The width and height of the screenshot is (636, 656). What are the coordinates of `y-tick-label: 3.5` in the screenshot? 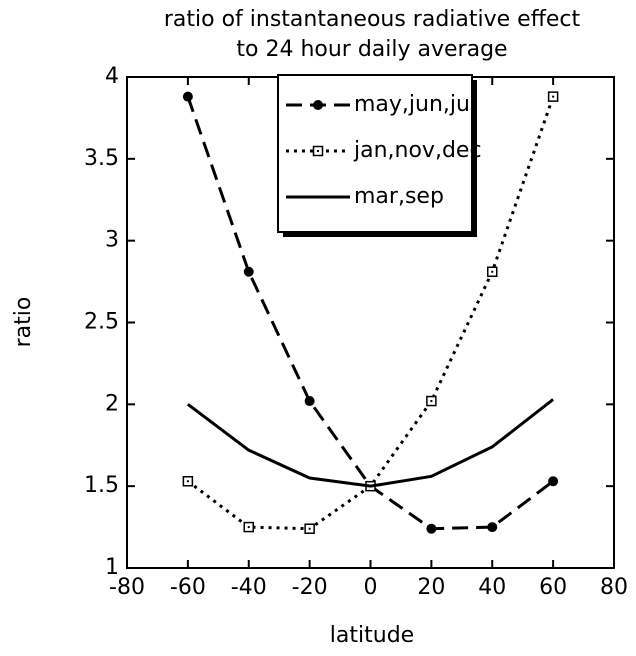 It's located at (101, 158).